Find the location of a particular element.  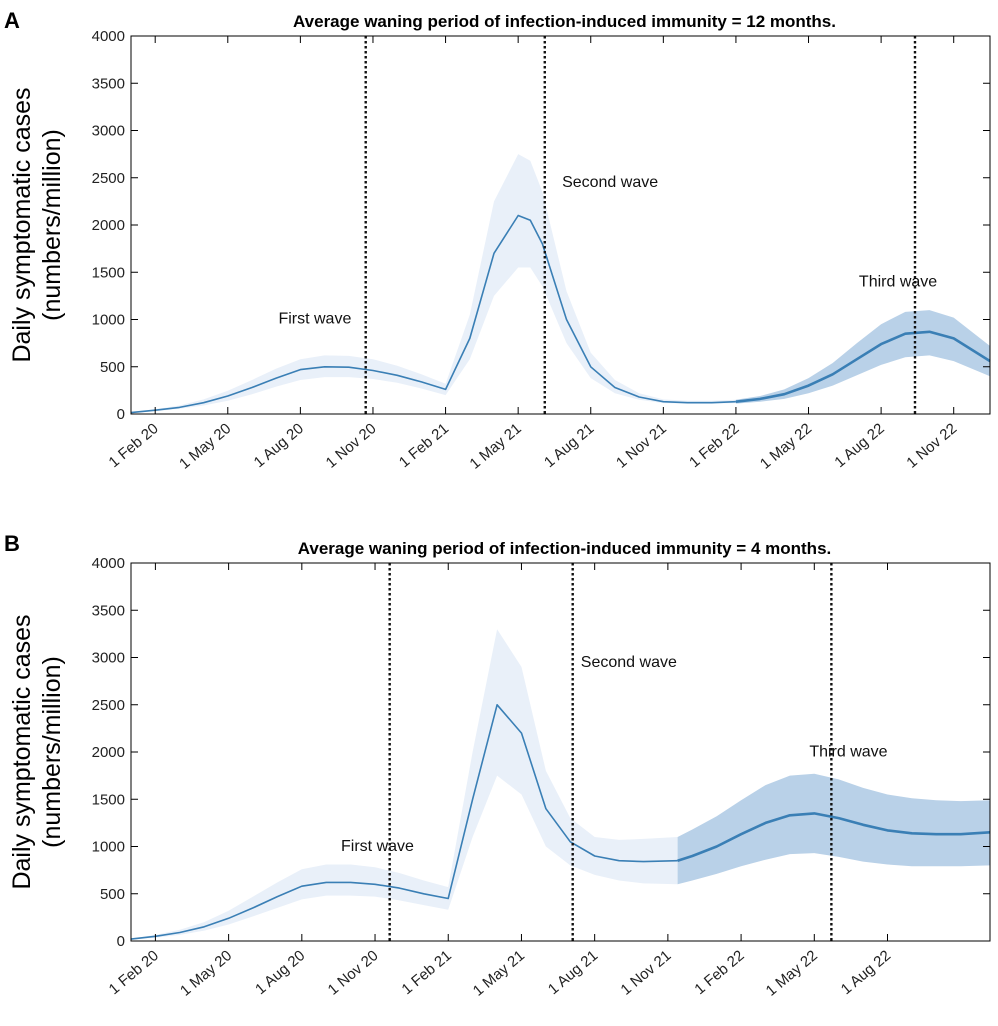

x-tick-label: 1 Nov 22 is located at coordinates (931, 446).